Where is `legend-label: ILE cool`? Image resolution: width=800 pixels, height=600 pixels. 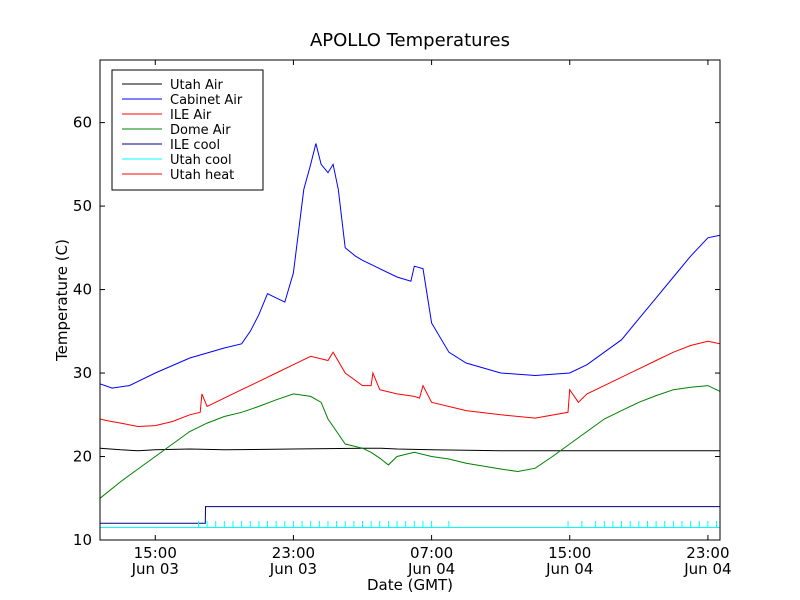
legend-label: ILE cool is located at coordinates (195, 145).